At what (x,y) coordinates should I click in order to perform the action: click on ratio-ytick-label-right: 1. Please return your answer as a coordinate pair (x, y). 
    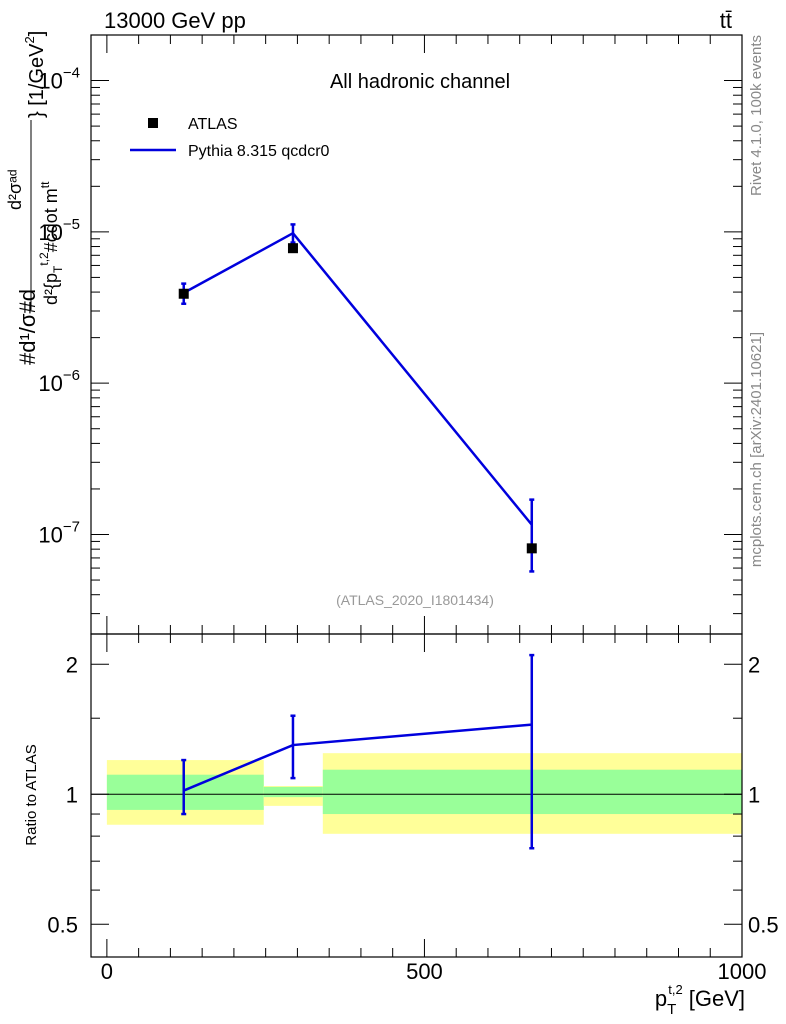
    Looking at the image, I should click on (754, 794).